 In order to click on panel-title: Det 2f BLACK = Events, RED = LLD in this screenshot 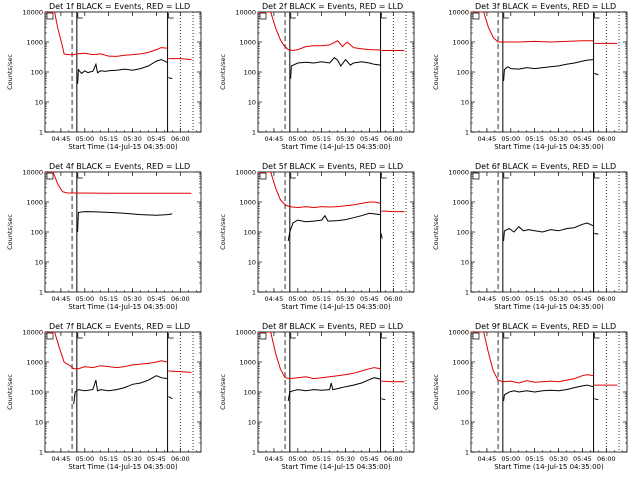, I will do `click(332, 6)`.